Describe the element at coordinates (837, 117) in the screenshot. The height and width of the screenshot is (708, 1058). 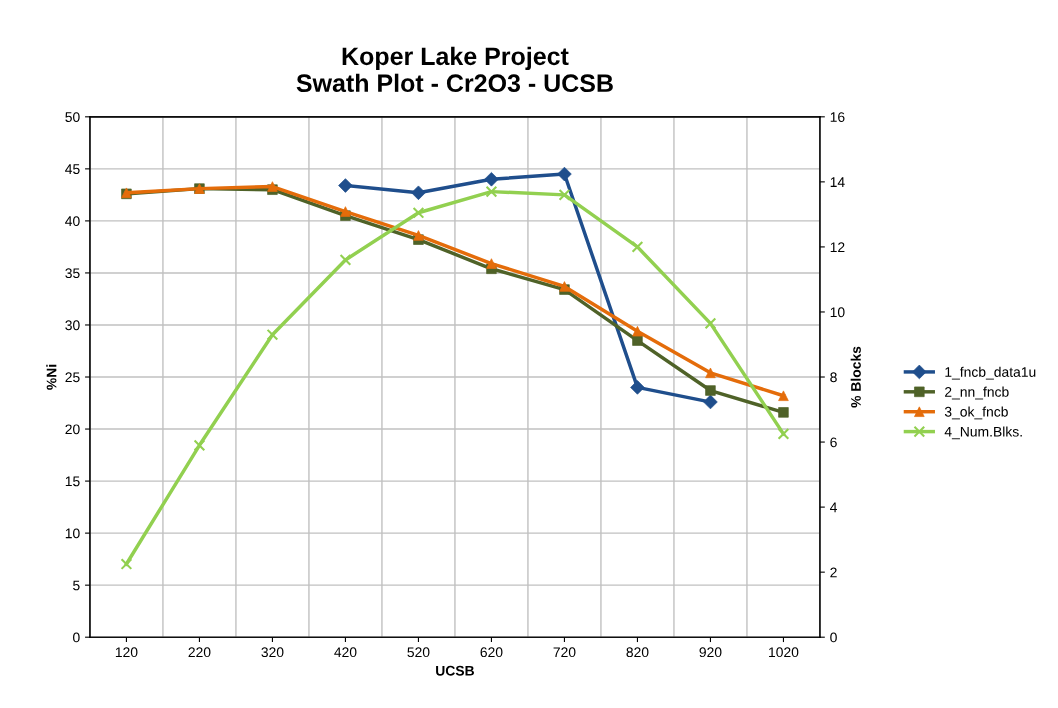
I see `y2-tick-label: 16` at that location.